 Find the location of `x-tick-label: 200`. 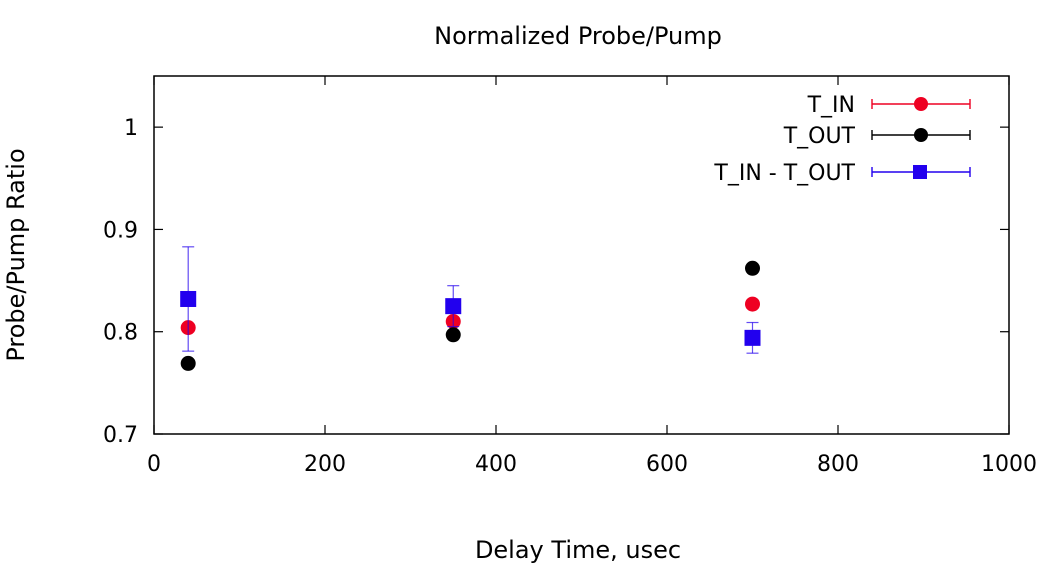

x-tick-label: 200 is located at coordinates (325, 464).